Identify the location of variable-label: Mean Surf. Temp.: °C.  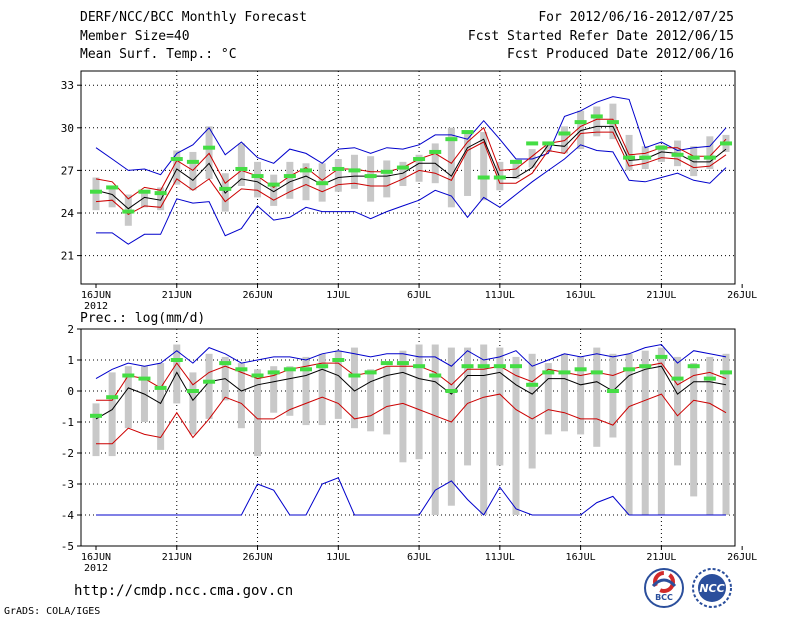
(158, 54).